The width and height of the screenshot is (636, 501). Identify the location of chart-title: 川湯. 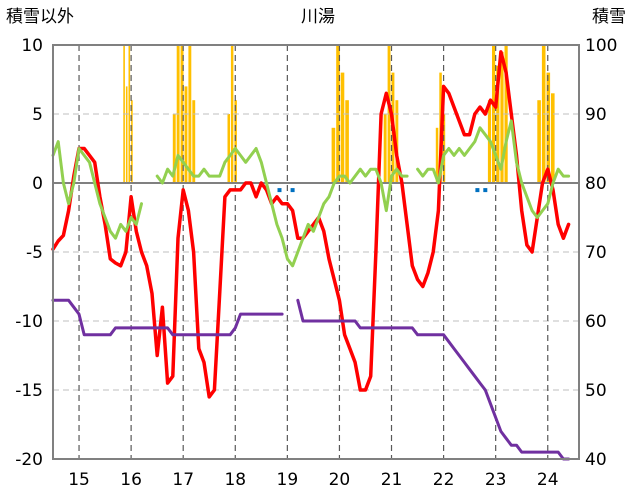
(318, 17).